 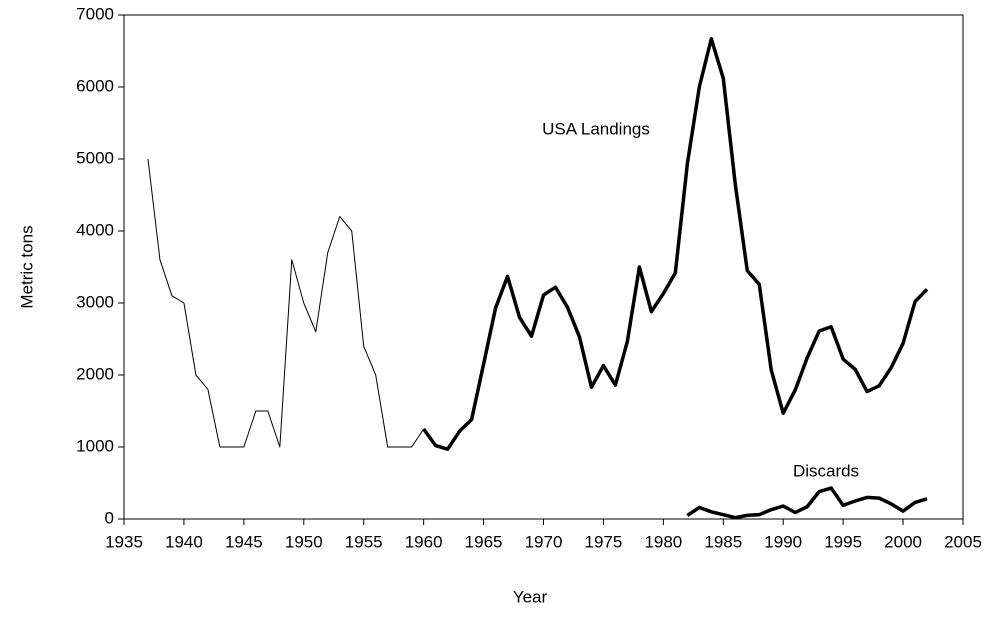 What do you see at coordinates (184, 541) in the screenshot?
I see `x-tick-label: 1940` at bounding box center [184, 541].